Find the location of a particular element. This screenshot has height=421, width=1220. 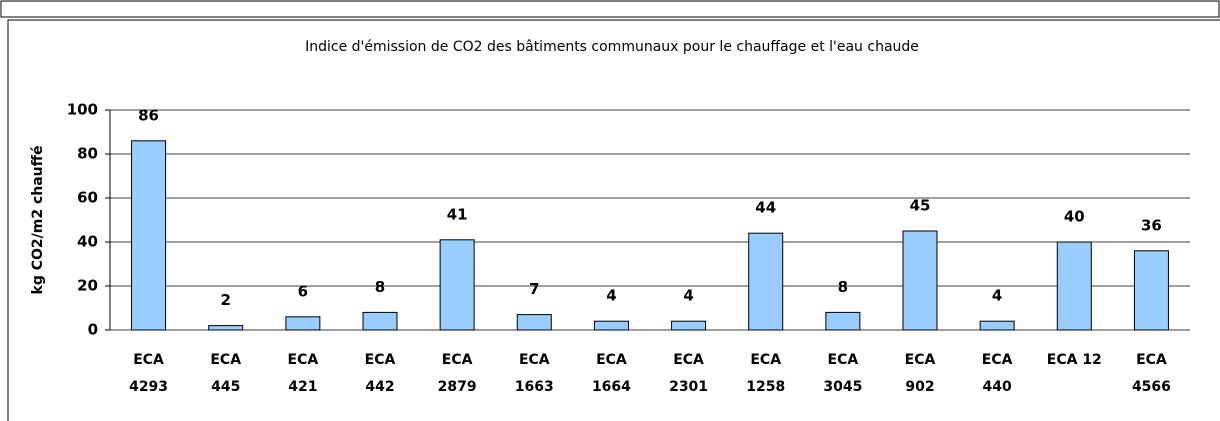

data-label: 6 is located at coordinates (303, 291).